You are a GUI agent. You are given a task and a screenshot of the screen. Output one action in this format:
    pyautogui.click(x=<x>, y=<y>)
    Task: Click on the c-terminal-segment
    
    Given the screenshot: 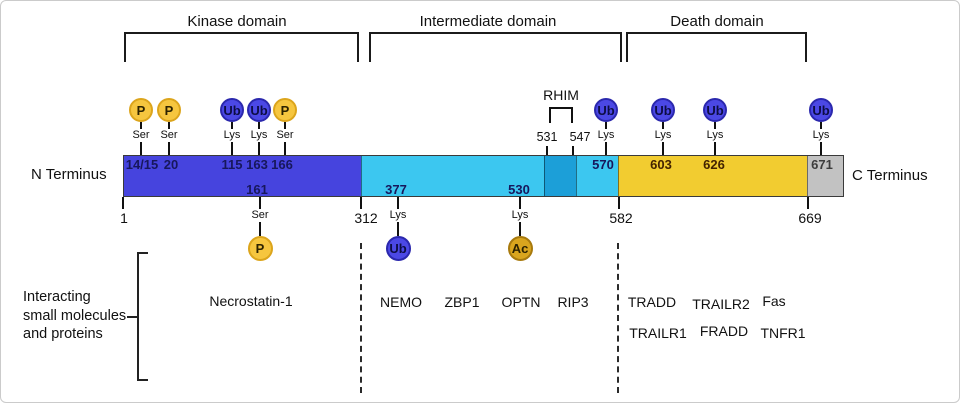 What is the action you would take?
    pyautogui.click(x=825, y=176)
    